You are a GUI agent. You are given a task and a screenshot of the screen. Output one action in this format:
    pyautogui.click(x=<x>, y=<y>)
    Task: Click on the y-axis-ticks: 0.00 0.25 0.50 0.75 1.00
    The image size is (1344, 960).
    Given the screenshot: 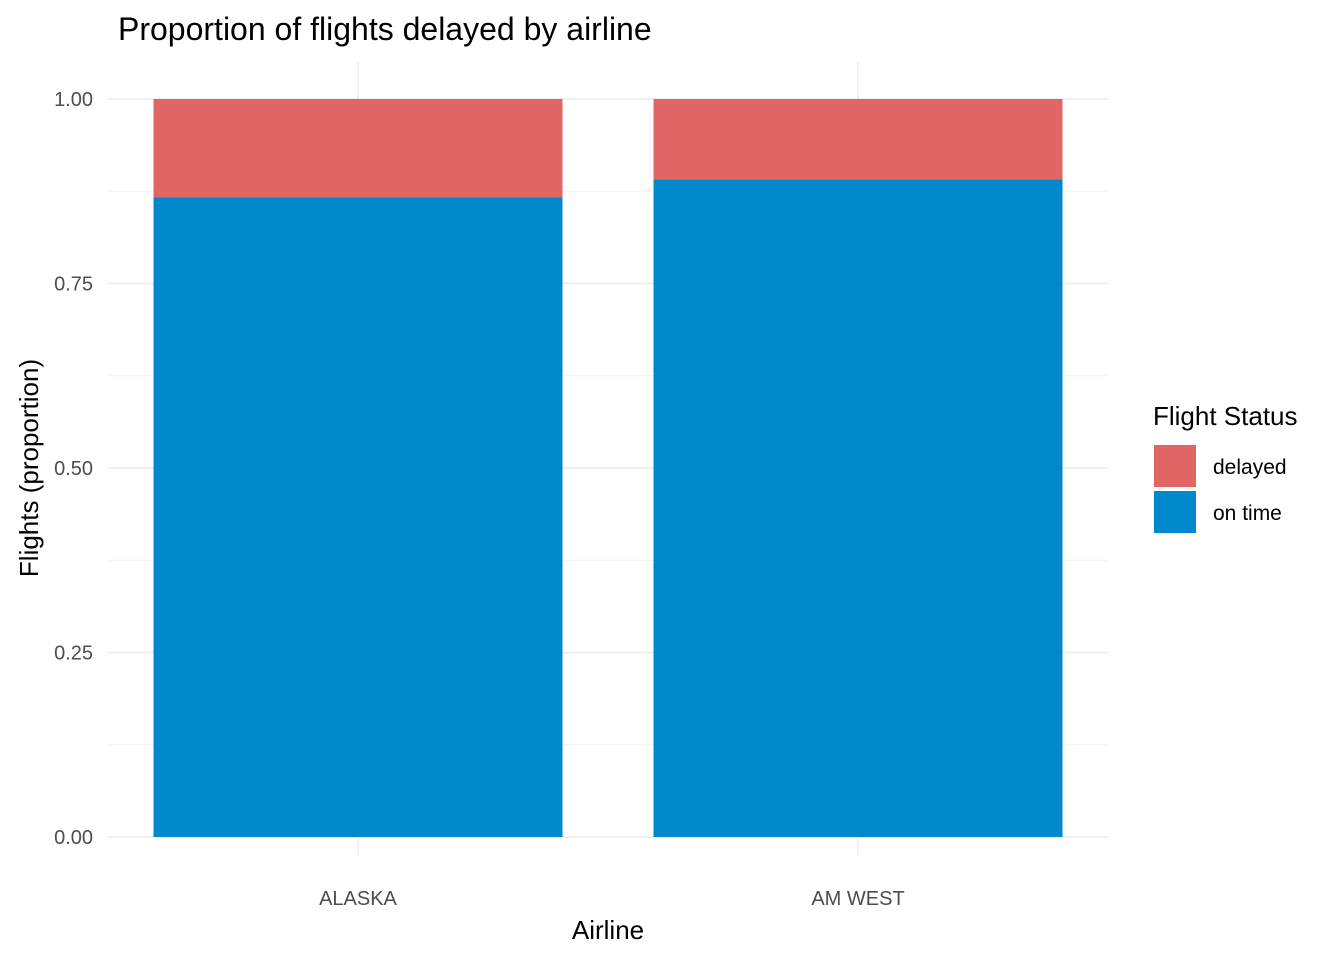 What is the action you would take?
    pyautogui.click(x=73, y=469)
    